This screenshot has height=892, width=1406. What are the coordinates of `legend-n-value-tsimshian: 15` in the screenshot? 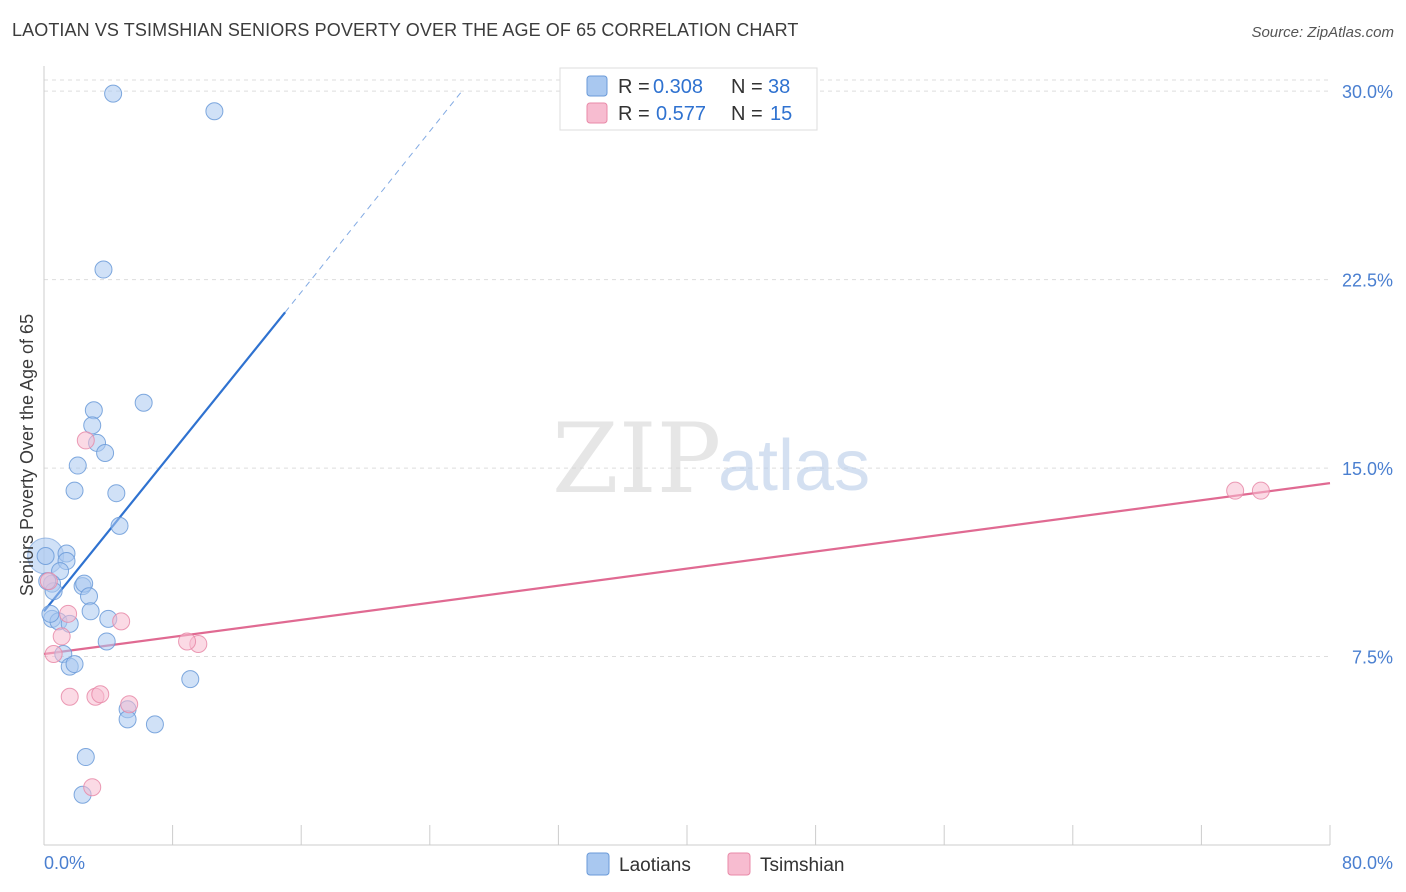 It's located at (781, 114).